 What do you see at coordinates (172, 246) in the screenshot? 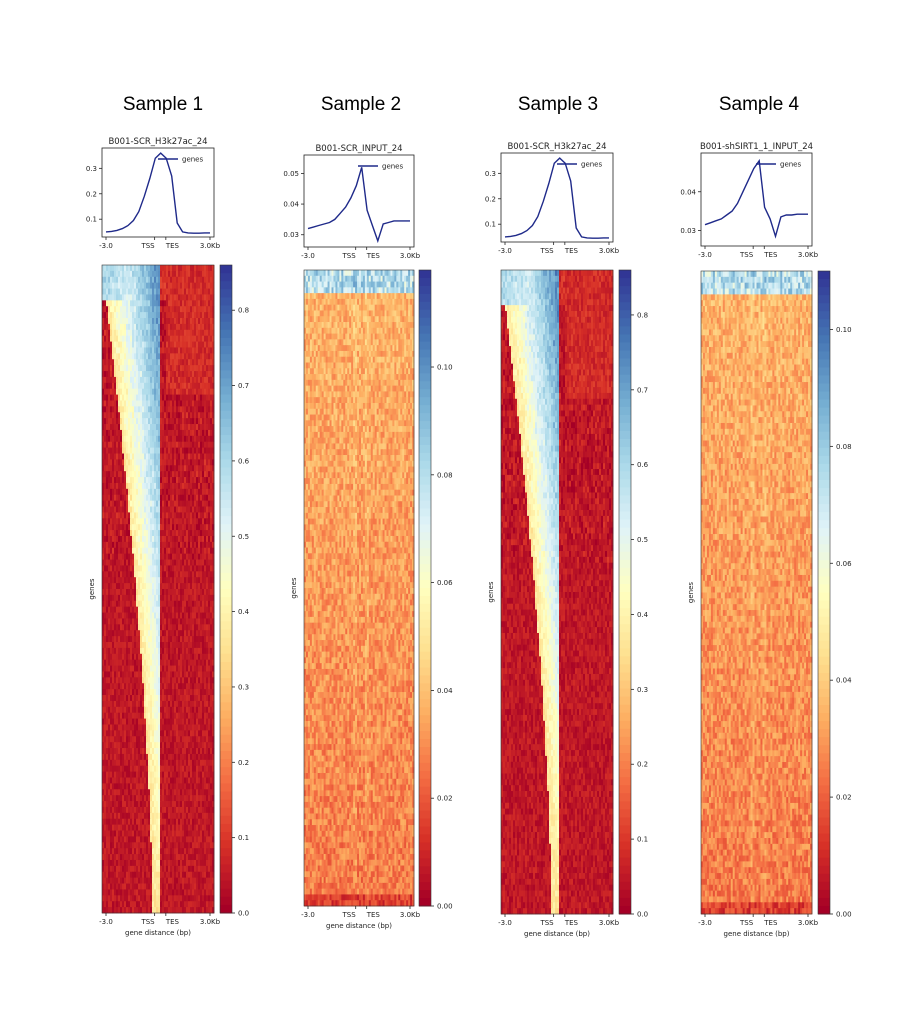
I see `profile-xtick-label: TES` at bounding box center [172, 246].